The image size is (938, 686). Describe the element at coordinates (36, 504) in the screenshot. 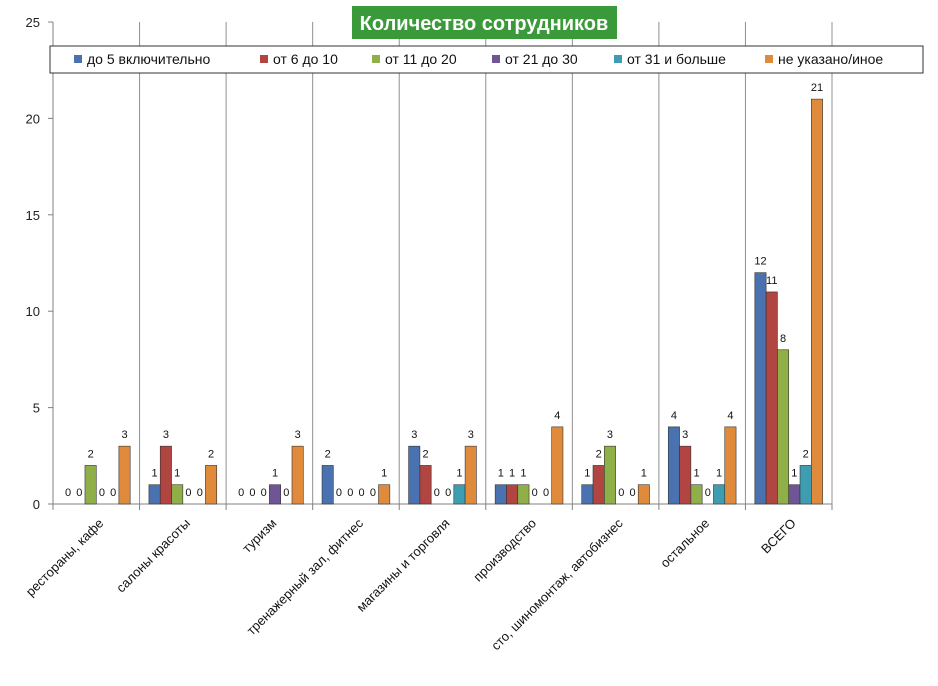

I see `y-tick-label: 0` at that location.